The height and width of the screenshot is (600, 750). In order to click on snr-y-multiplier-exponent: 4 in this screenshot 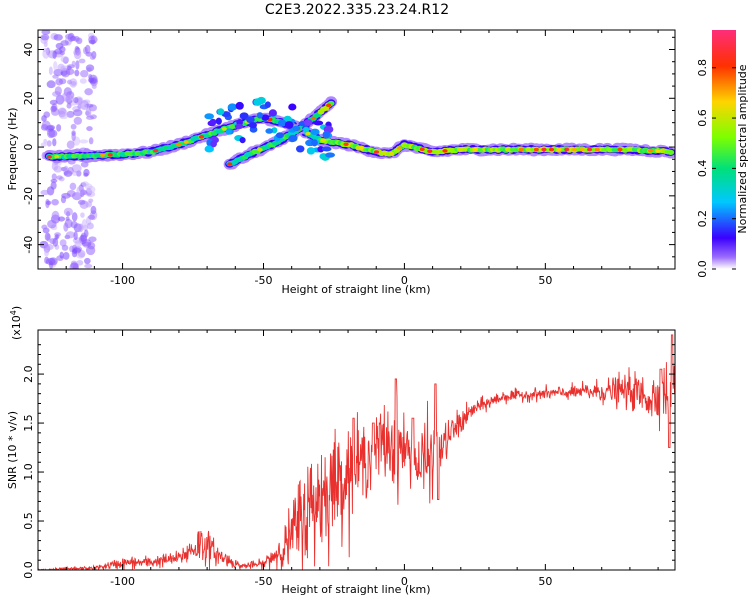, I will do `click(13, 312)`.